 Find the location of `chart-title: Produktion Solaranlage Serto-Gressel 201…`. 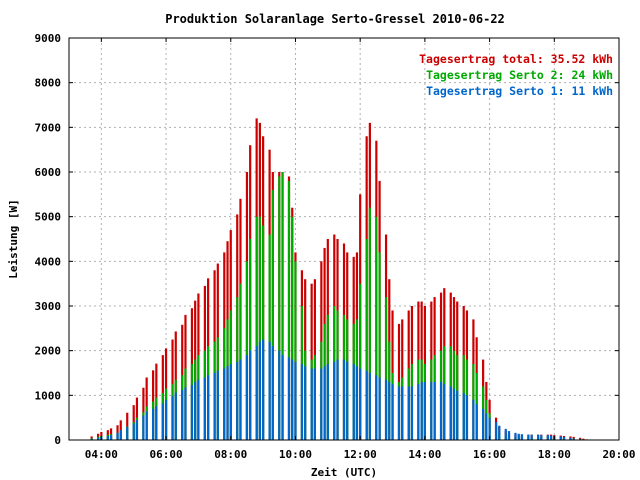

chart-title: Produktion Solaranlage Serto-Gressel 201… is located at coordinates (335, 19).